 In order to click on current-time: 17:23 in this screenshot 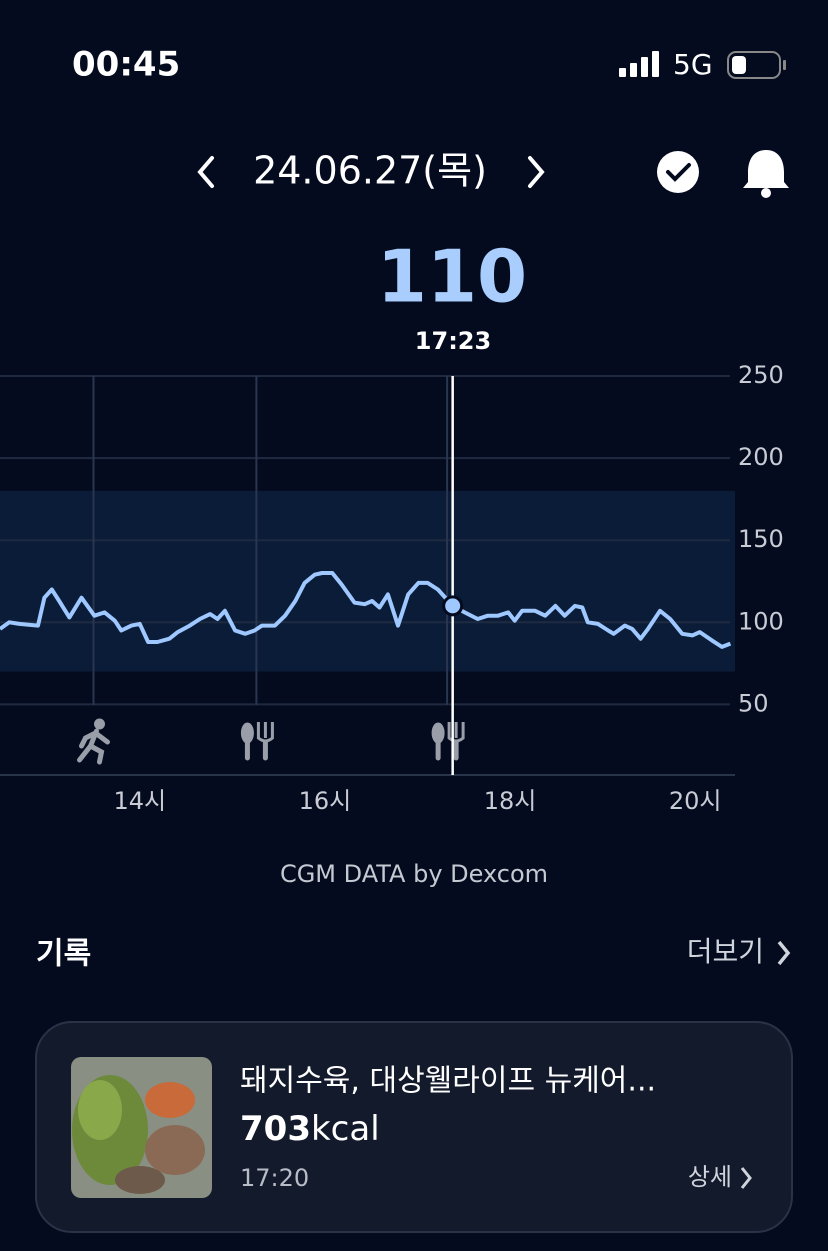, I will do `click(453, 341)`.